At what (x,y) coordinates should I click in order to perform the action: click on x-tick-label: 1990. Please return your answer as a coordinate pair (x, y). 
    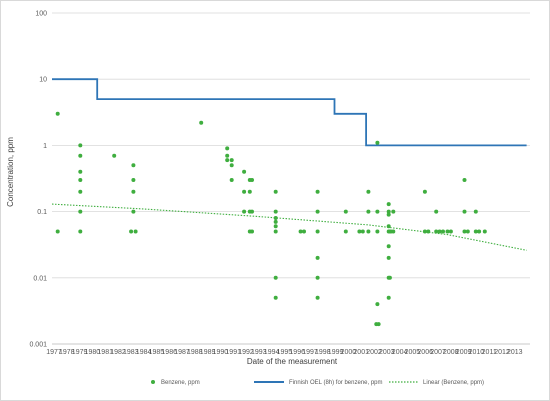
    Looking at the image, I should click on (221, 352).